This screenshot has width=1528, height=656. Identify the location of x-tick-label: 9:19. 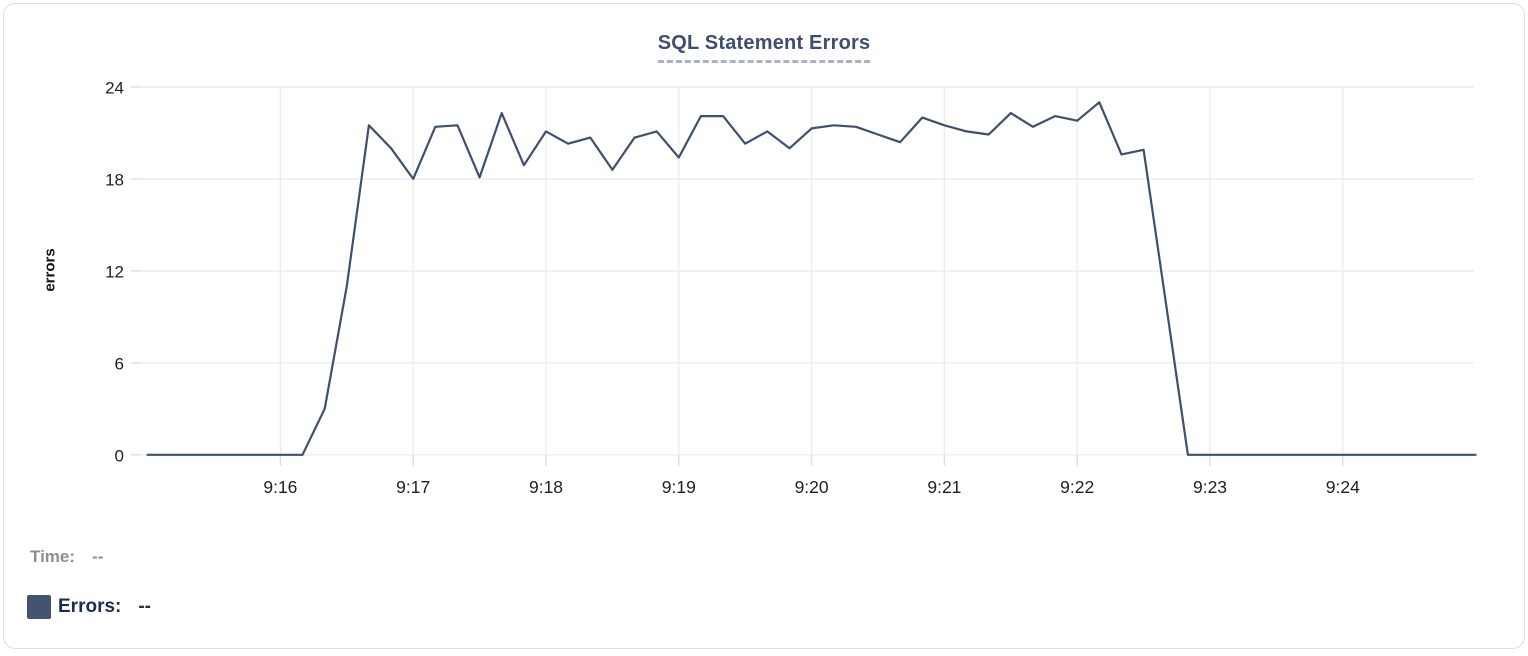
(679, 487).